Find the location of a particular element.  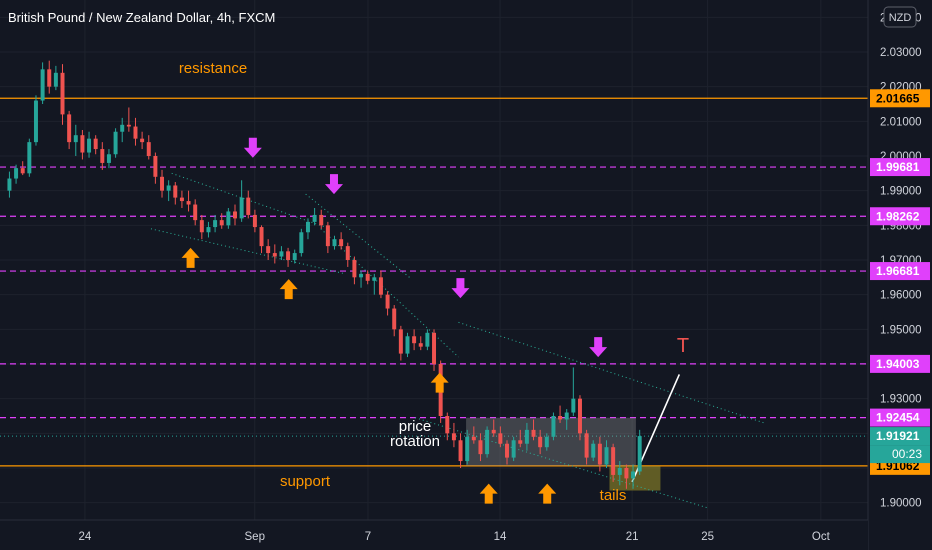

price-tick-label: 1.99000 is located at coordinates (901, 192).